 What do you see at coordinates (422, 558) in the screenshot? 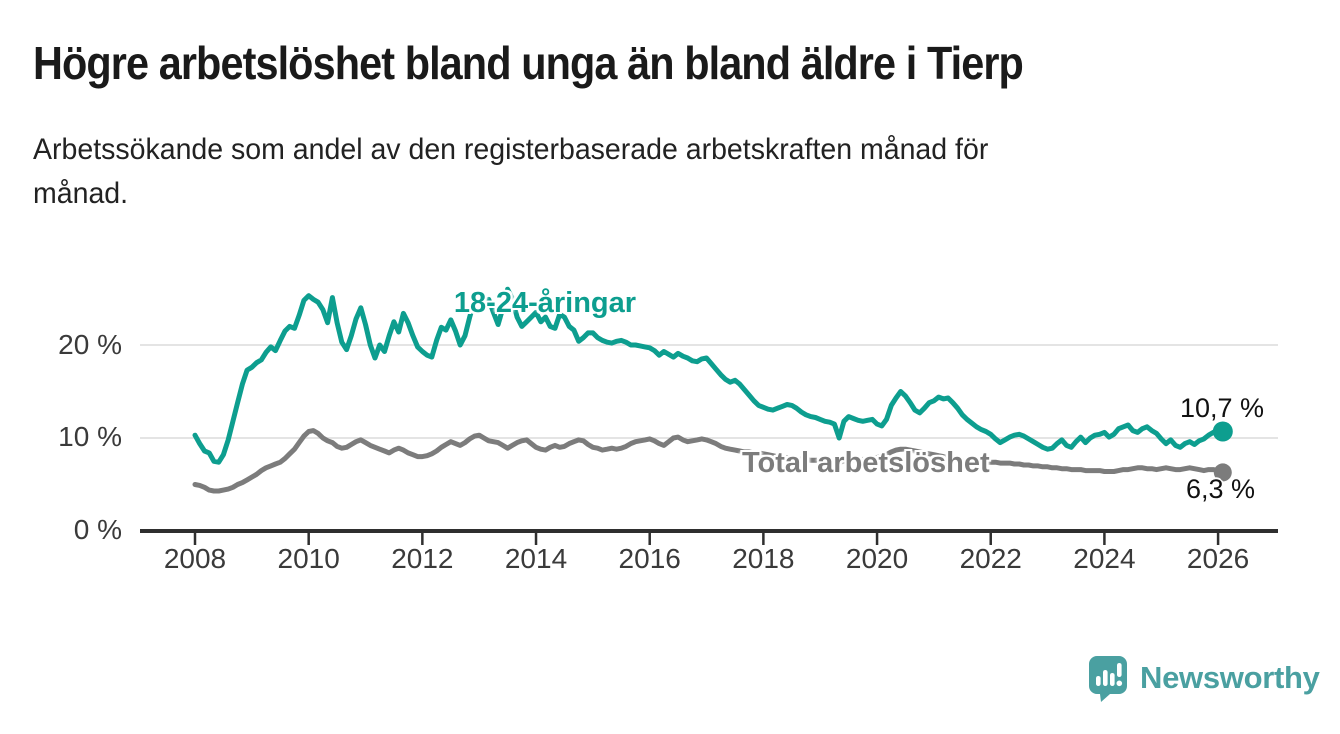
I see `x-axis-tick-label: 2012` at bounding box center [422, 558].